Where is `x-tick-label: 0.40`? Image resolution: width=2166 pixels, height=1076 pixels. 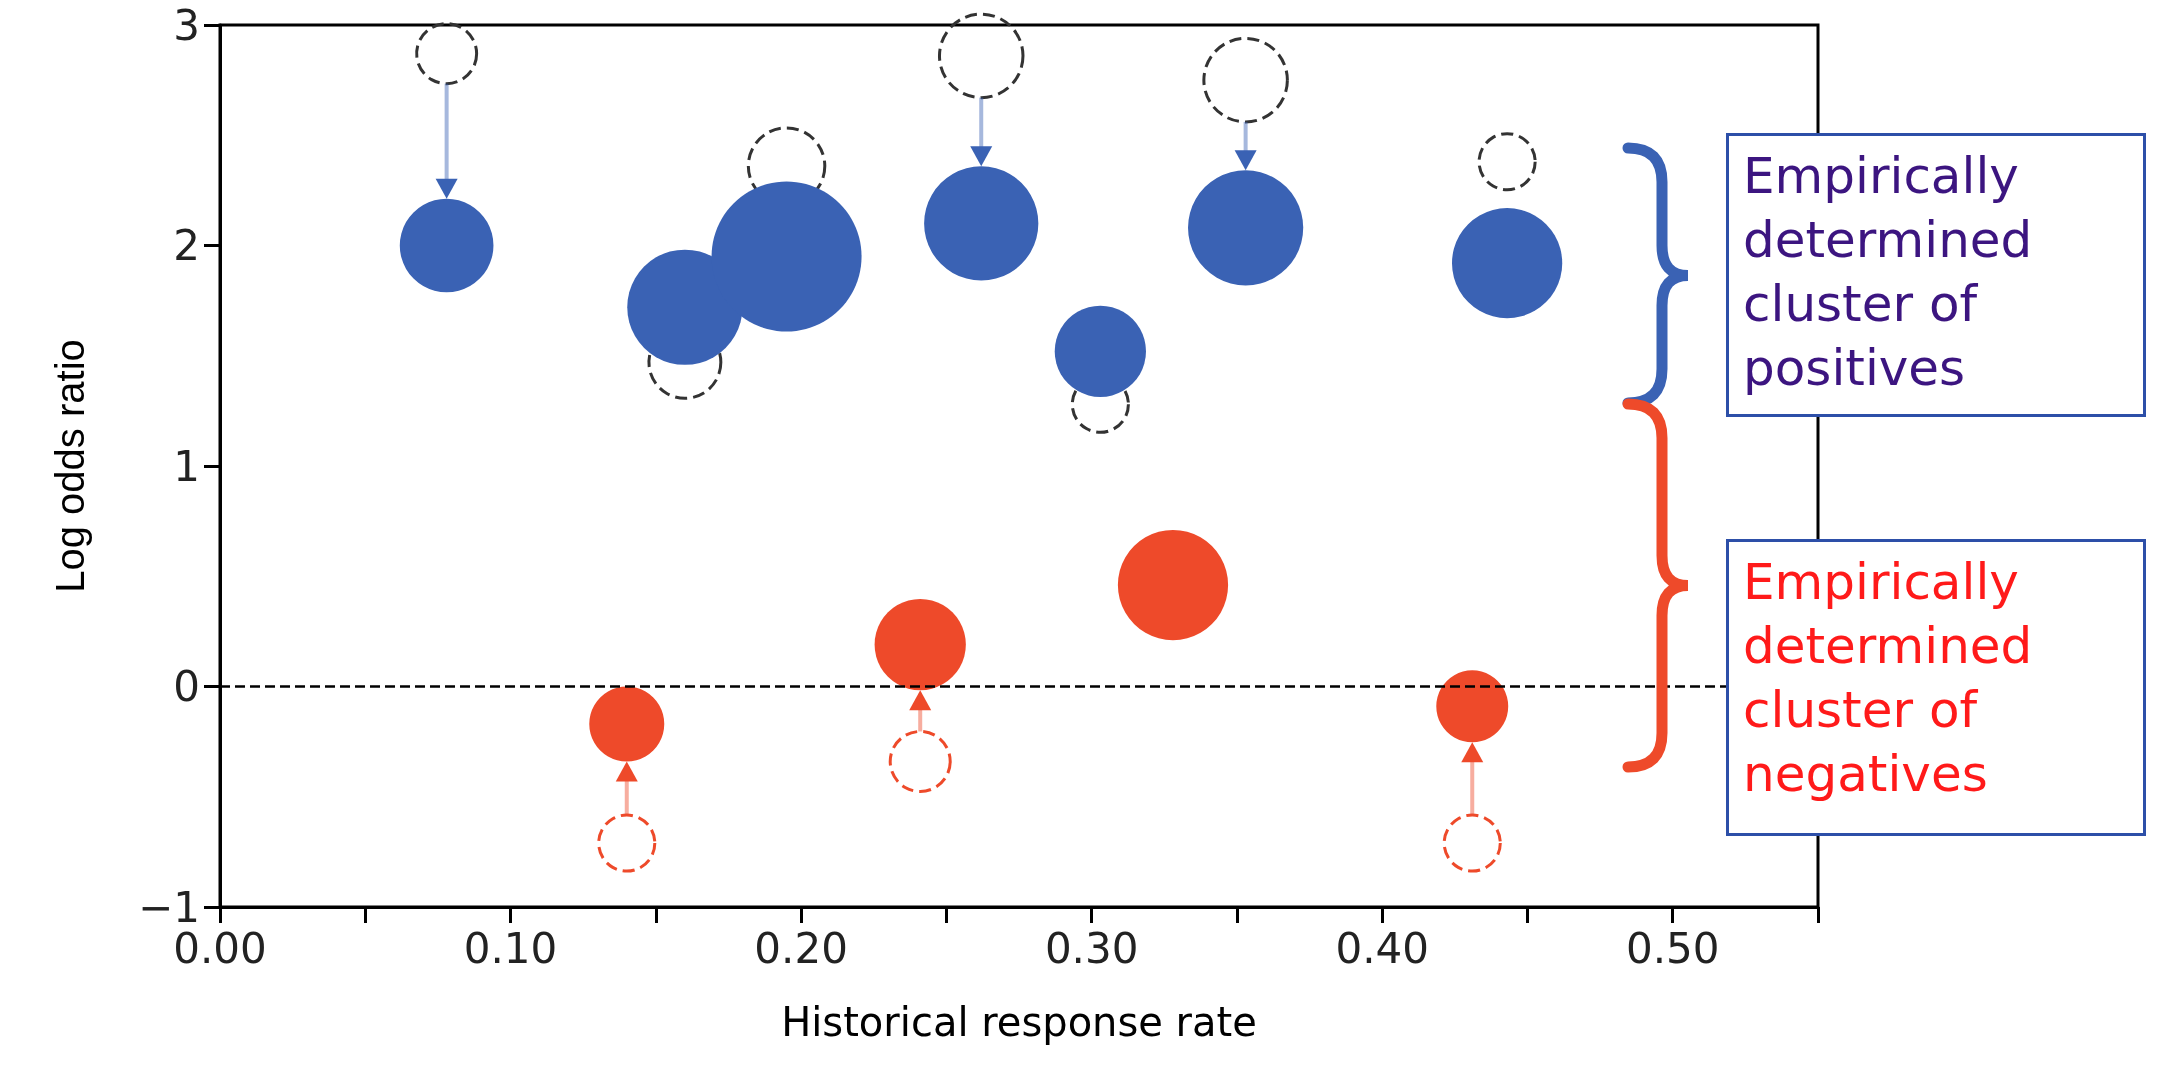 x-tick-label: 0.40 is located at coordinates (1382, 948).